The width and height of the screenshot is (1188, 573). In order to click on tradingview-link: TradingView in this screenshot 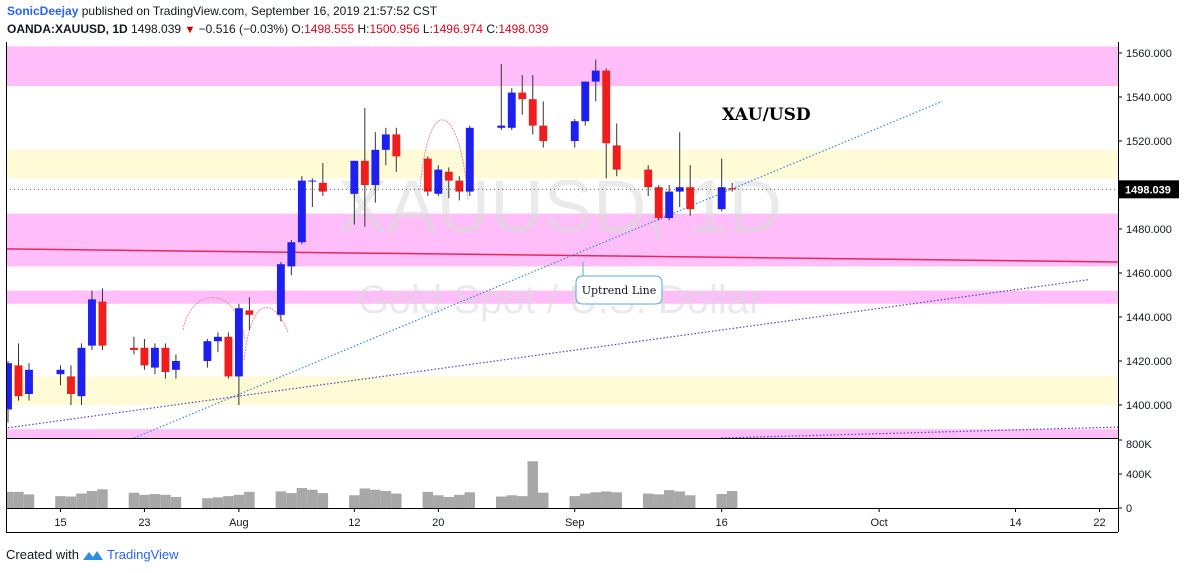, I will do `click(142, 554)`.